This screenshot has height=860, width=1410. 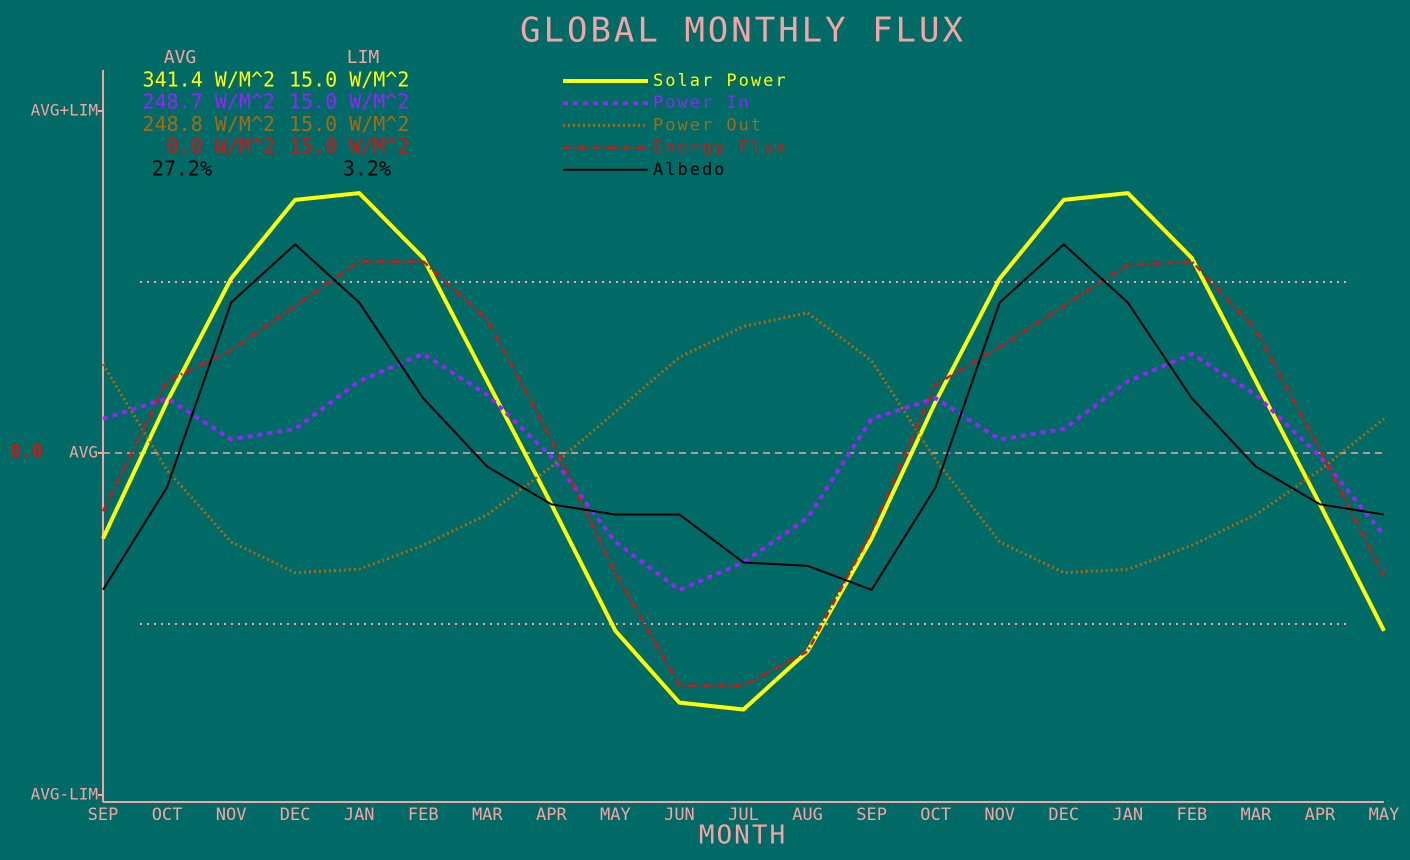 I want to click on stats-avg: 248.8 W/M^2, so click(x=209, y=124).